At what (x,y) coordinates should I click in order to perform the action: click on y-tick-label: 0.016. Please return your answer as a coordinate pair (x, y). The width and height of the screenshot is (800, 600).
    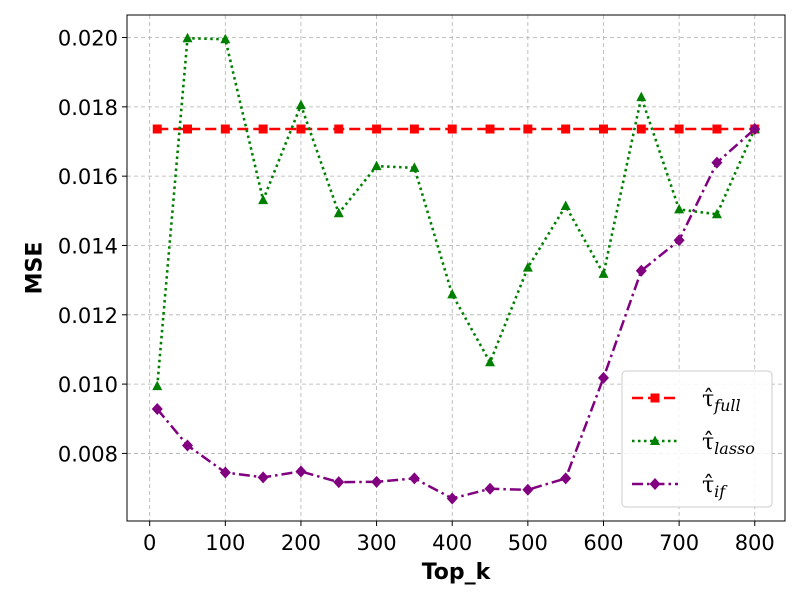
    Looking at the image, I should click on (88, 177).